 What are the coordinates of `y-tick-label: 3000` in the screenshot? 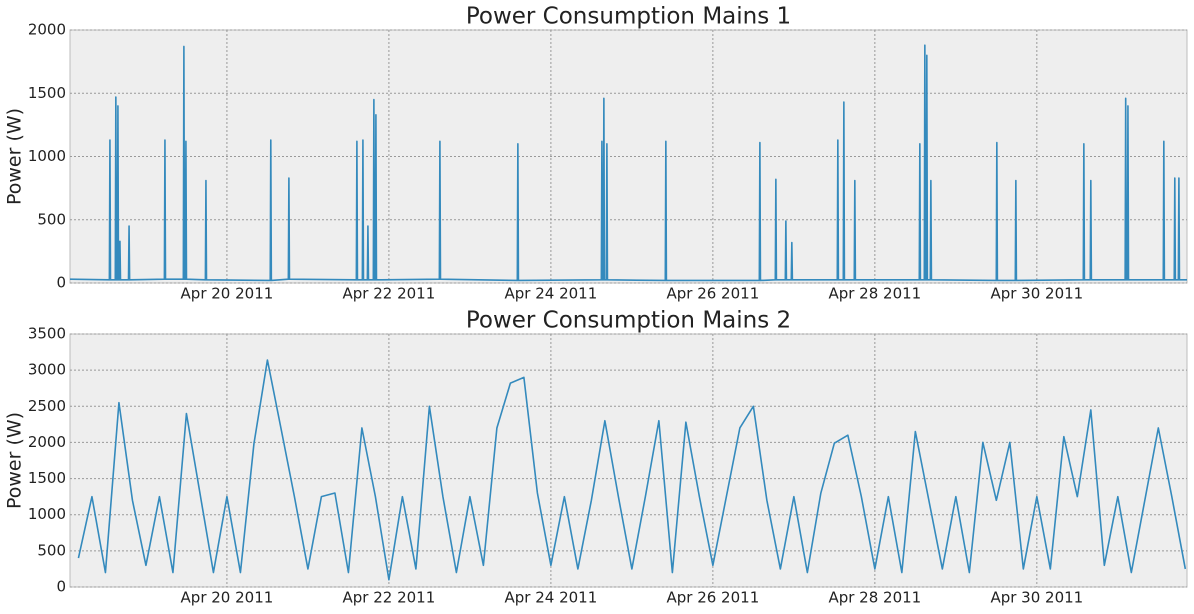 It's located at (47, 370).